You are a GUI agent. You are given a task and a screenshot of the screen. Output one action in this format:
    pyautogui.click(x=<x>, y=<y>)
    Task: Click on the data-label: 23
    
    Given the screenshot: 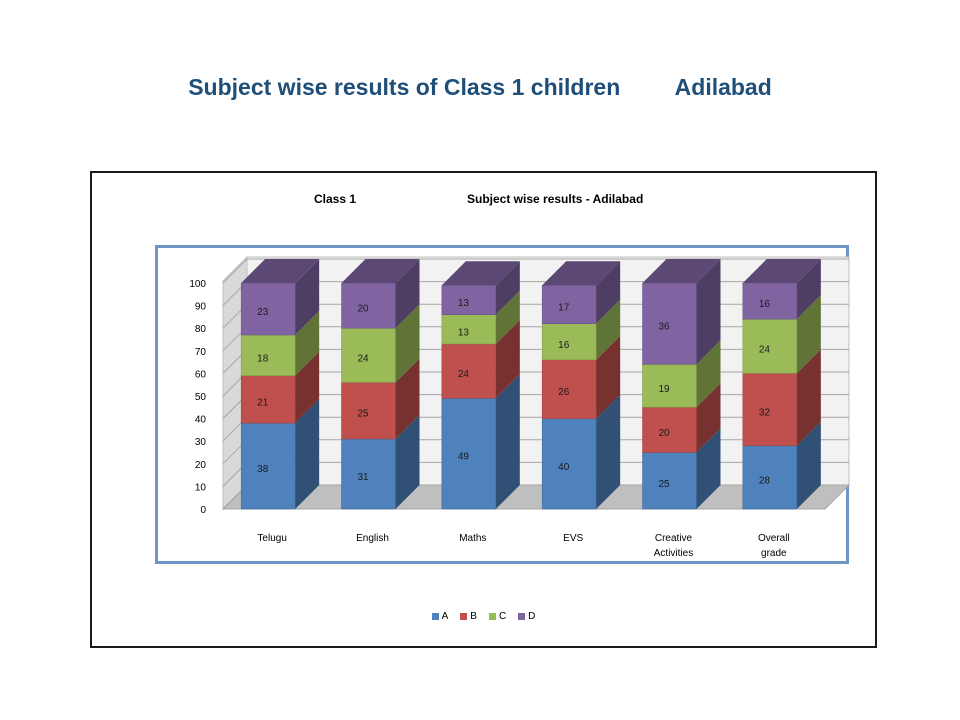 What is the action you would take?
    pyautogui.click(x=263, y=312)
    